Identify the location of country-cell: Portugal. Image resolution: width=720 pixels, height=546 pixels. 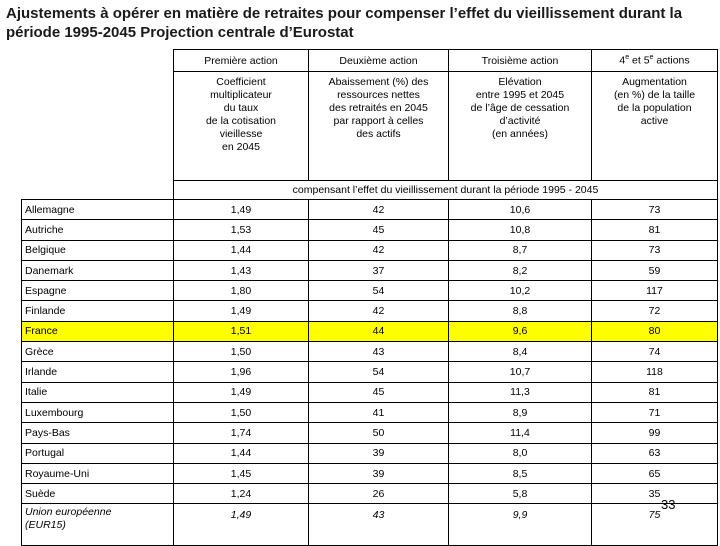
(97, 453).